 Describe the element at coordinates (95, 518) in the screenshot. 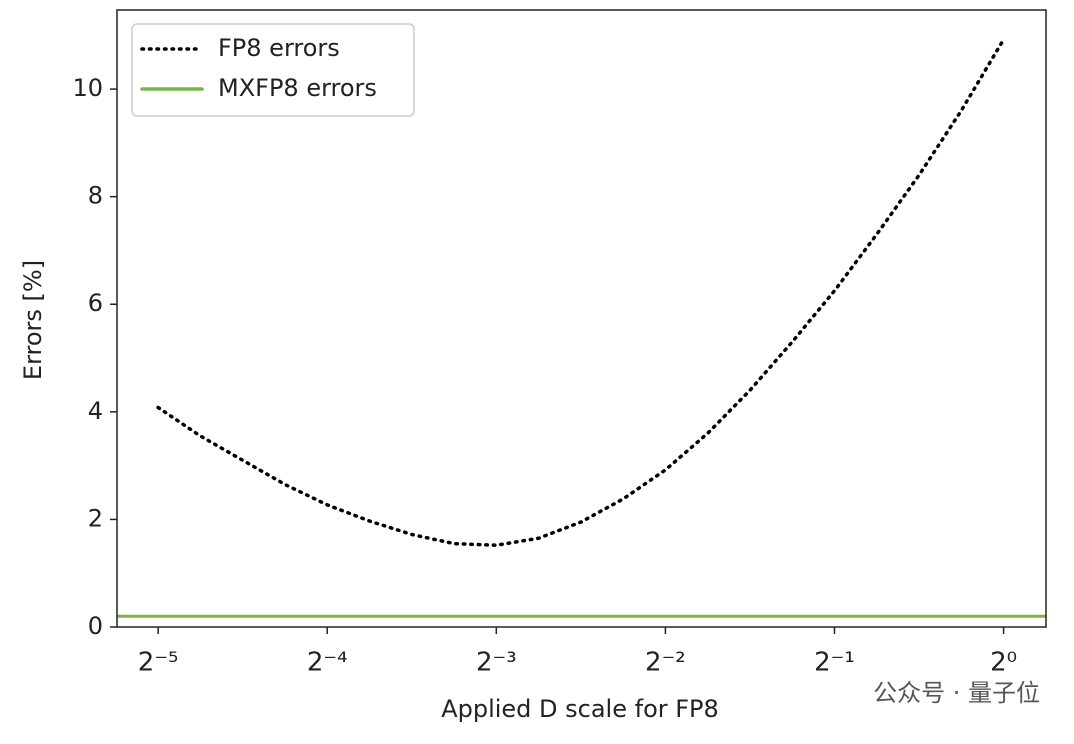

I see `y-tick-label: 2` at that location.